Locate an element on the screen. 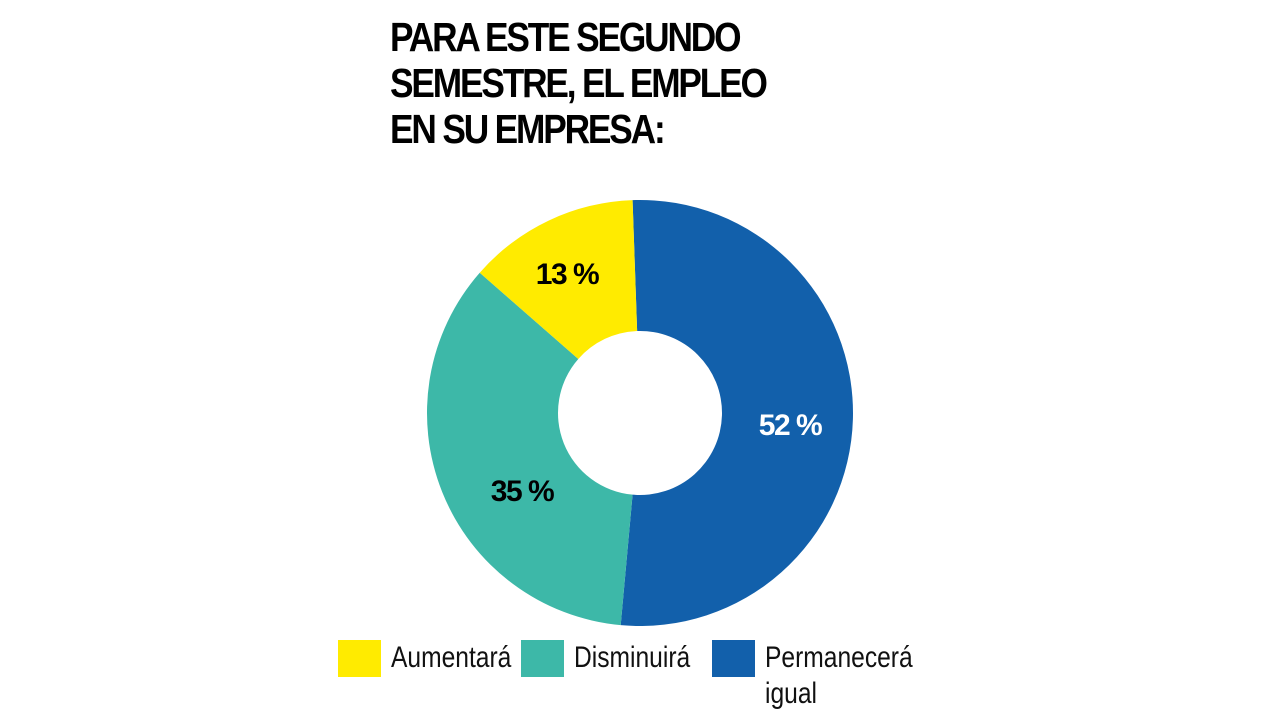 This screenshot has width=1280, height=720. legend: Aumentará Disminuirá Permanecerá igual is located at coordinates (636, 676).